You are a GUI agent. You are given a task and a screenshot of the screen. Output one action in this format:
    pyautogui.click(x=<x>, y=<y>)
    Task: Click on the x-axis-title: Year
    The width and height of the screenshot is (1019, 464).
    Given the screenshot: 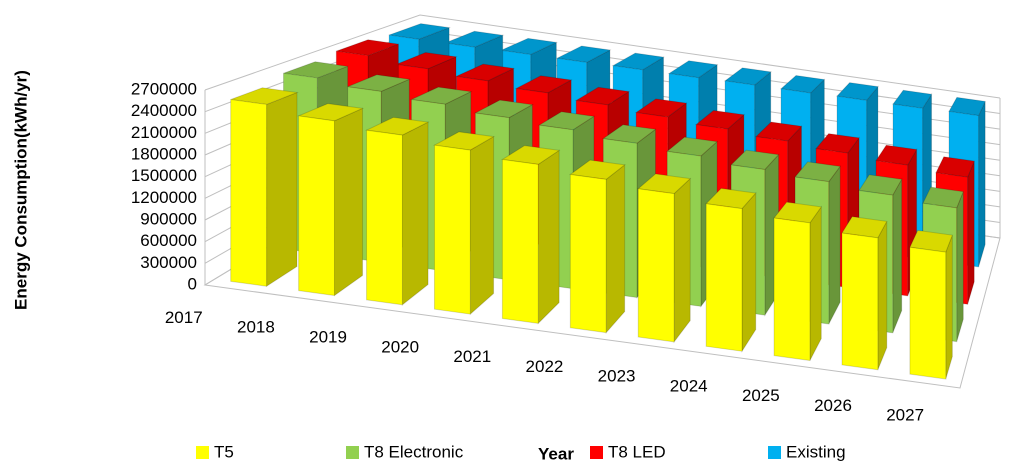 What is the action you would take?
    pyautogui.click(x=556, y=453)
    